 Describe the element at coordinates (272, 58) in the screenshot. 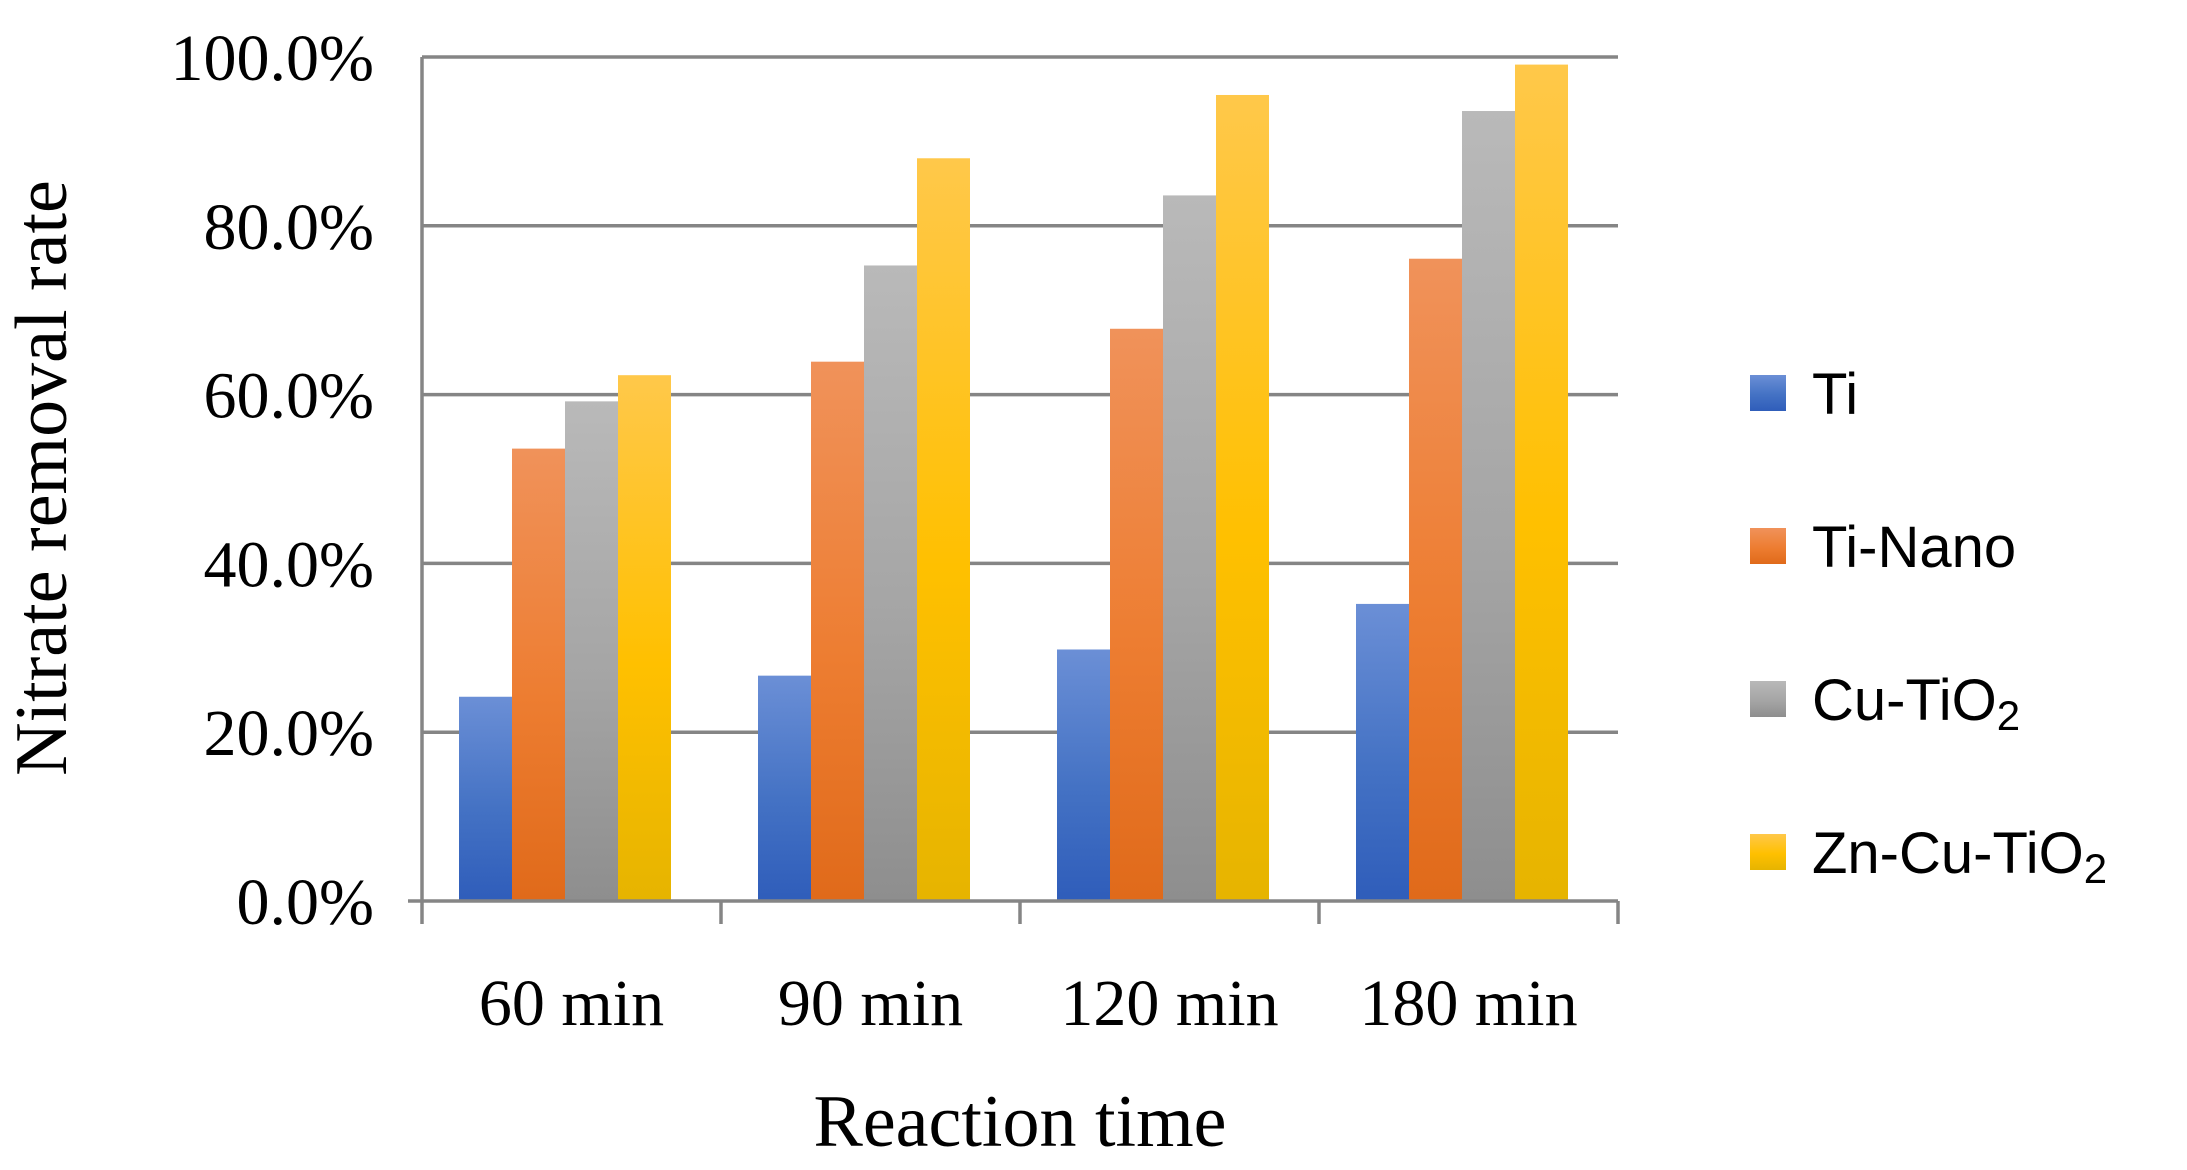

I see `y-tick-label: 100.0%` at that location.